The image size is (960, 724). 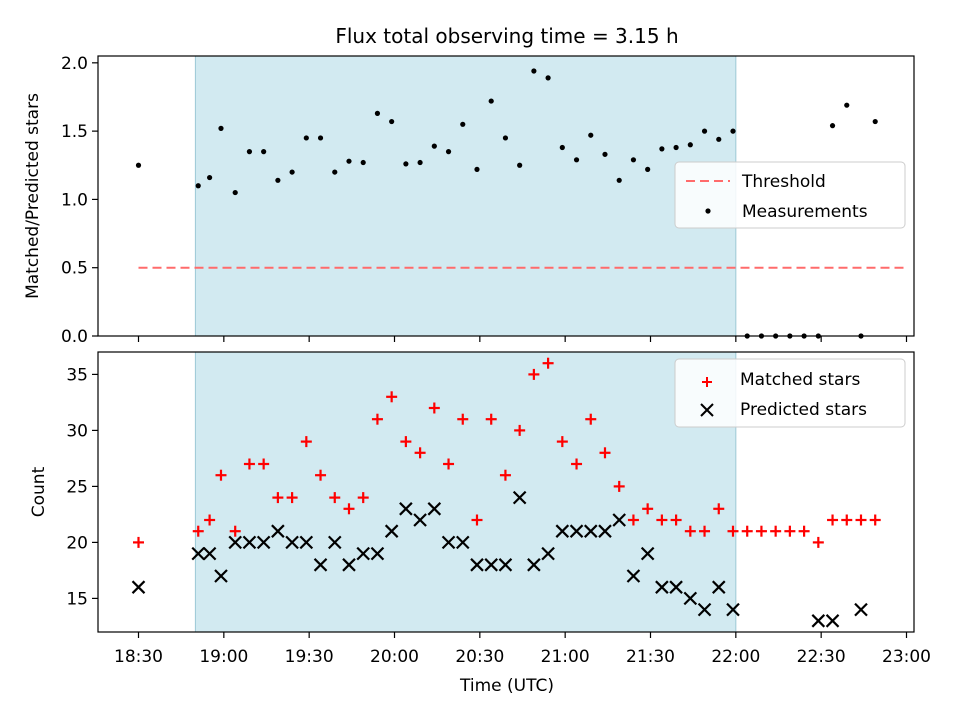 What do you see at coordinates (77, 431) in the screenshot?
I see `ytick-label: 30` at bounding box center [77, 431].